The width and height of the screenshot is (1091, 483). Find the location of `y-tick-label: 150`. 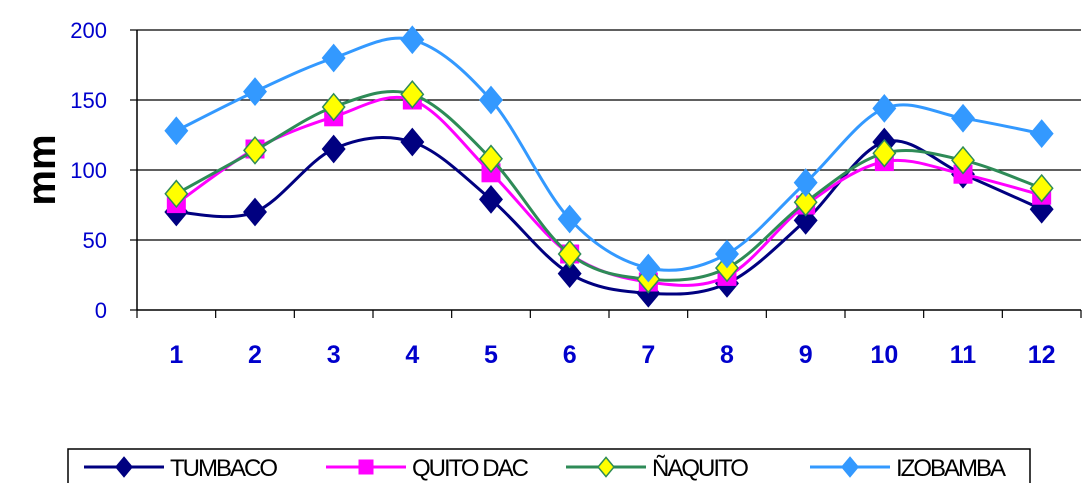

y-tick-label: 150 is located at coordinates (88, 100).